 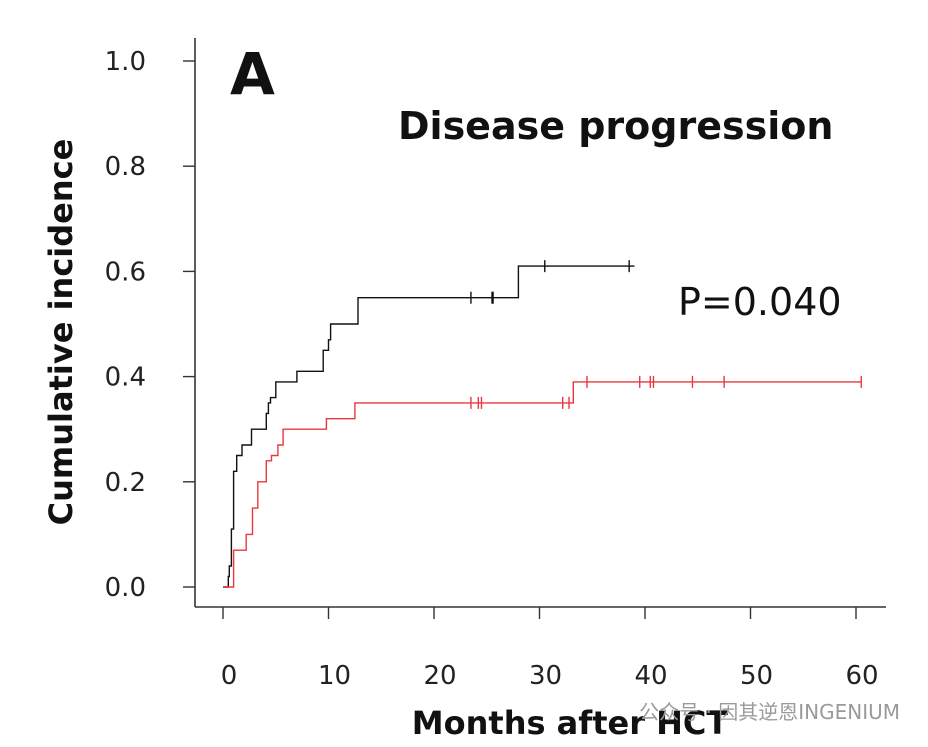 I want to click on x-axis-title: Months after HCT, so click(x=570, y=723).